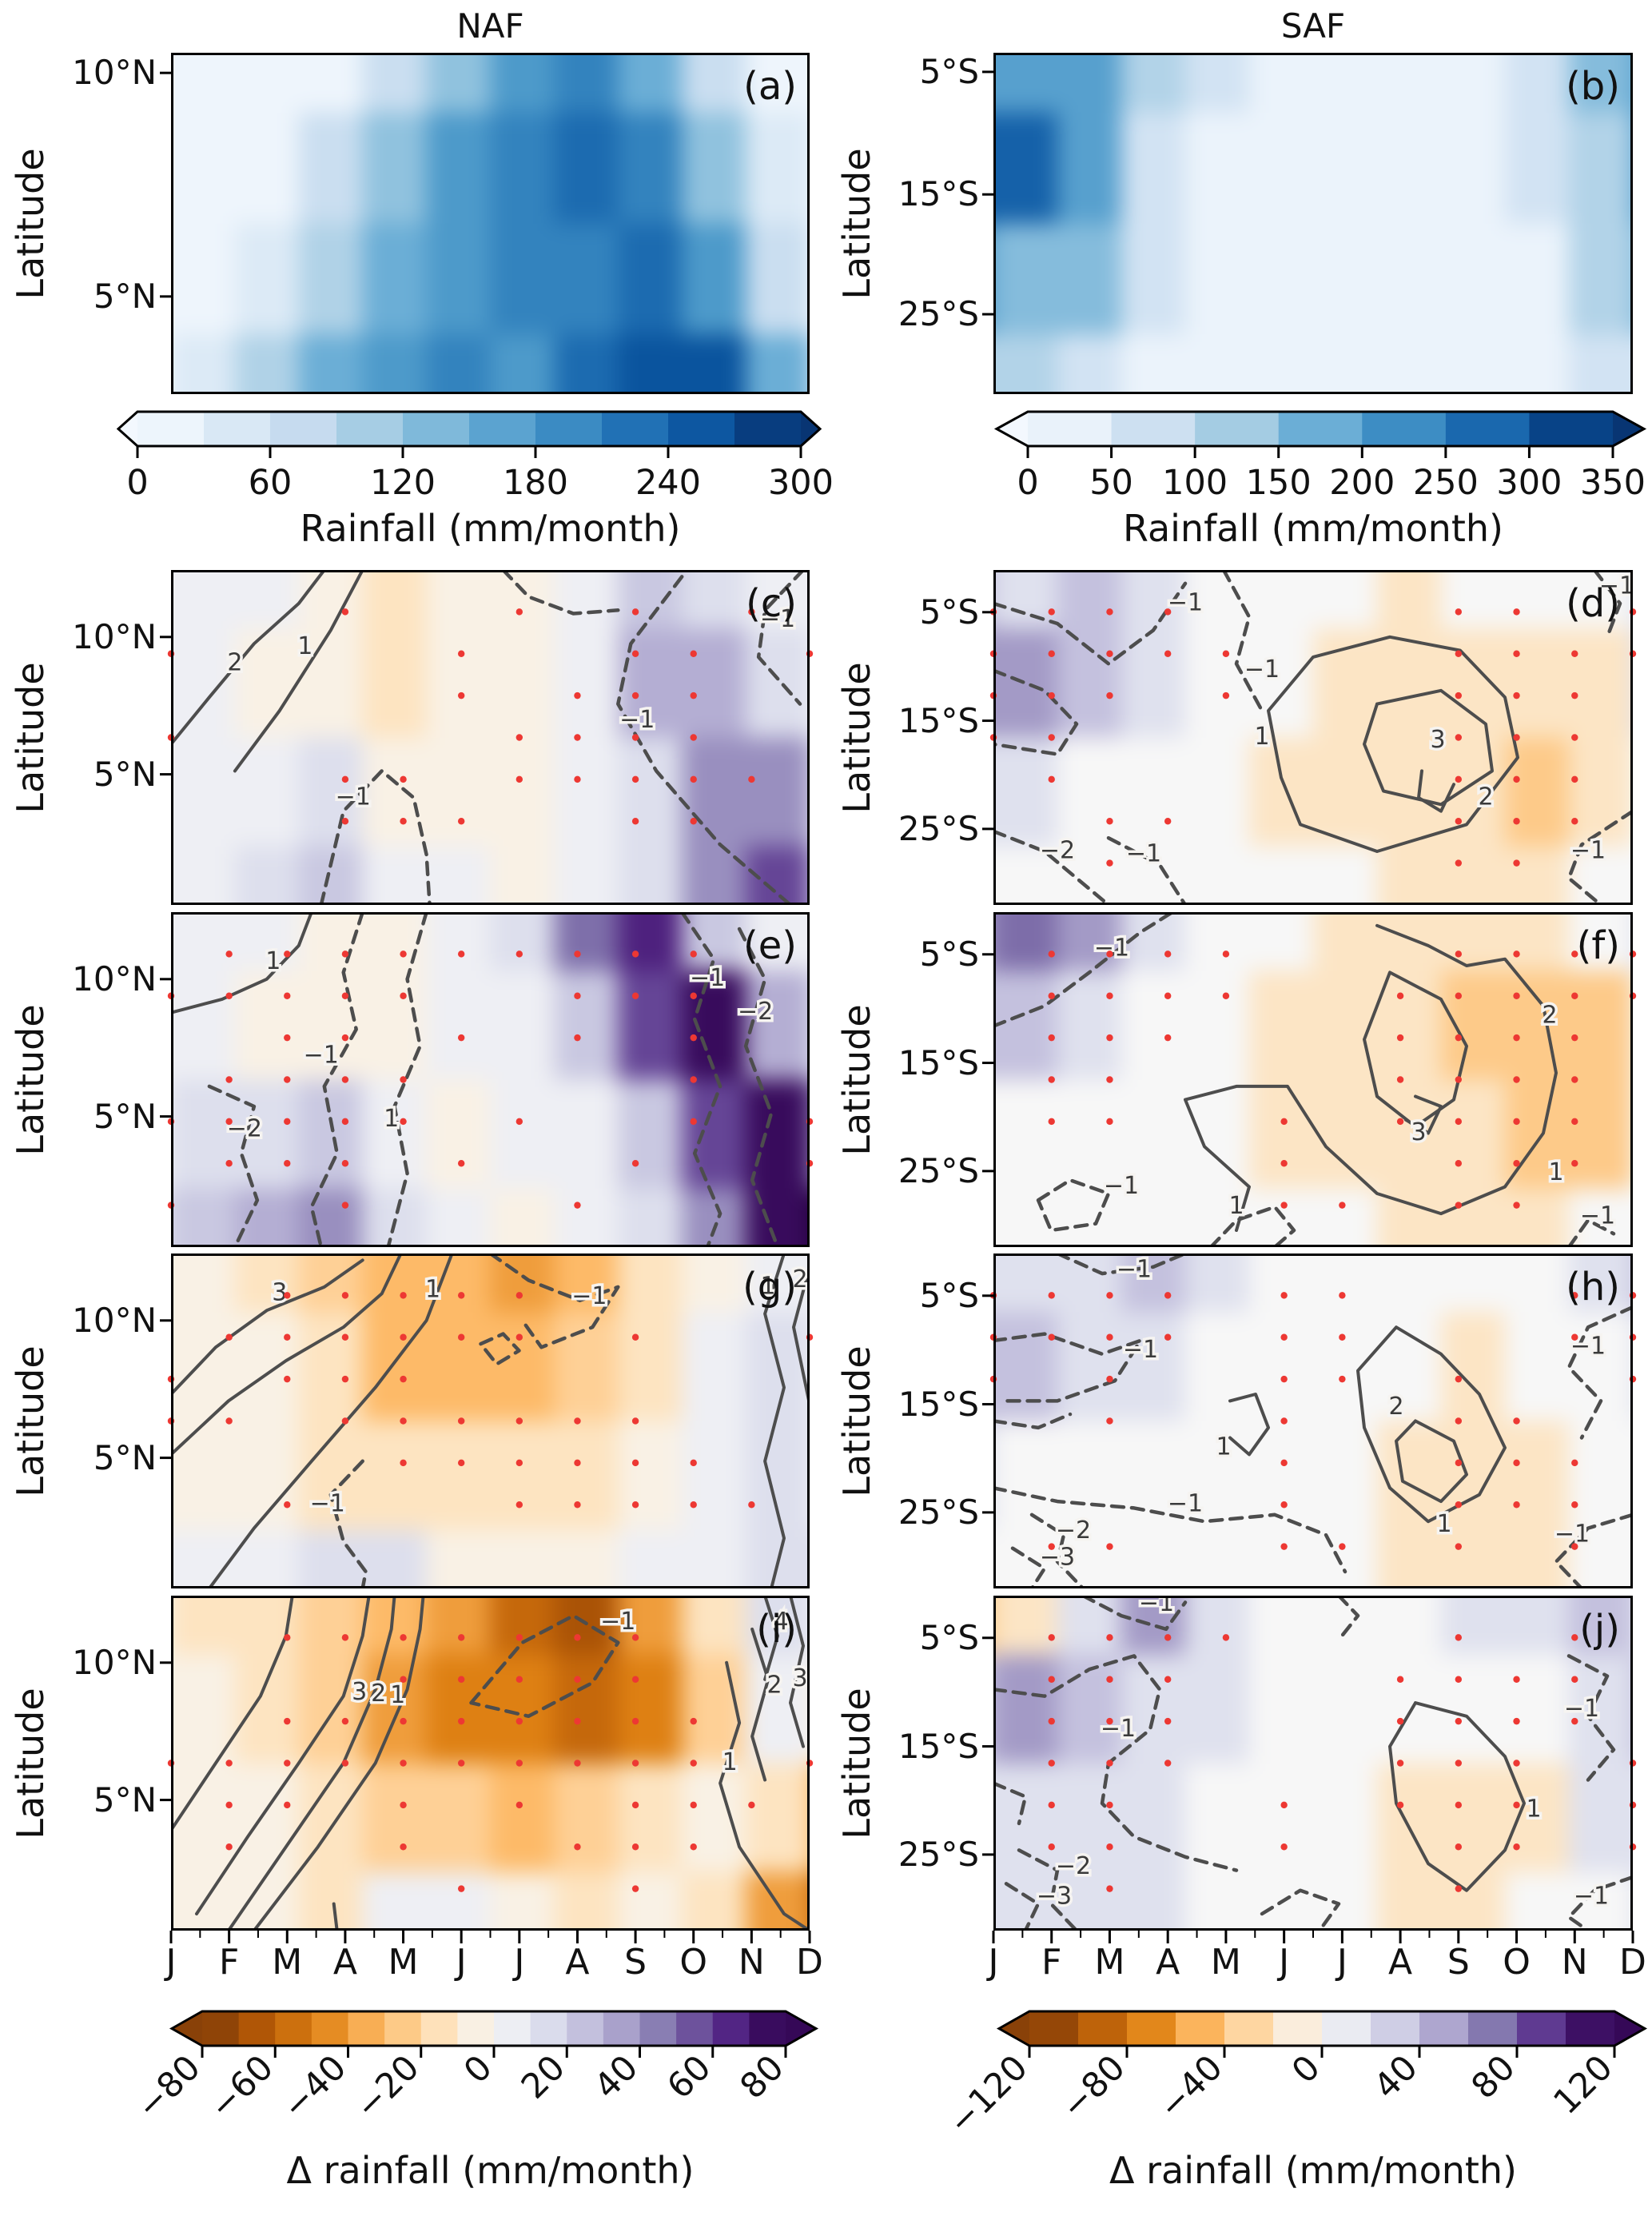 This screenshot has height=2220, width=1652. What do you see at coordinates (30, 1421) in the screenshot?
I see `y-axis-label: Latitude` at bounding box center [30, 1421].